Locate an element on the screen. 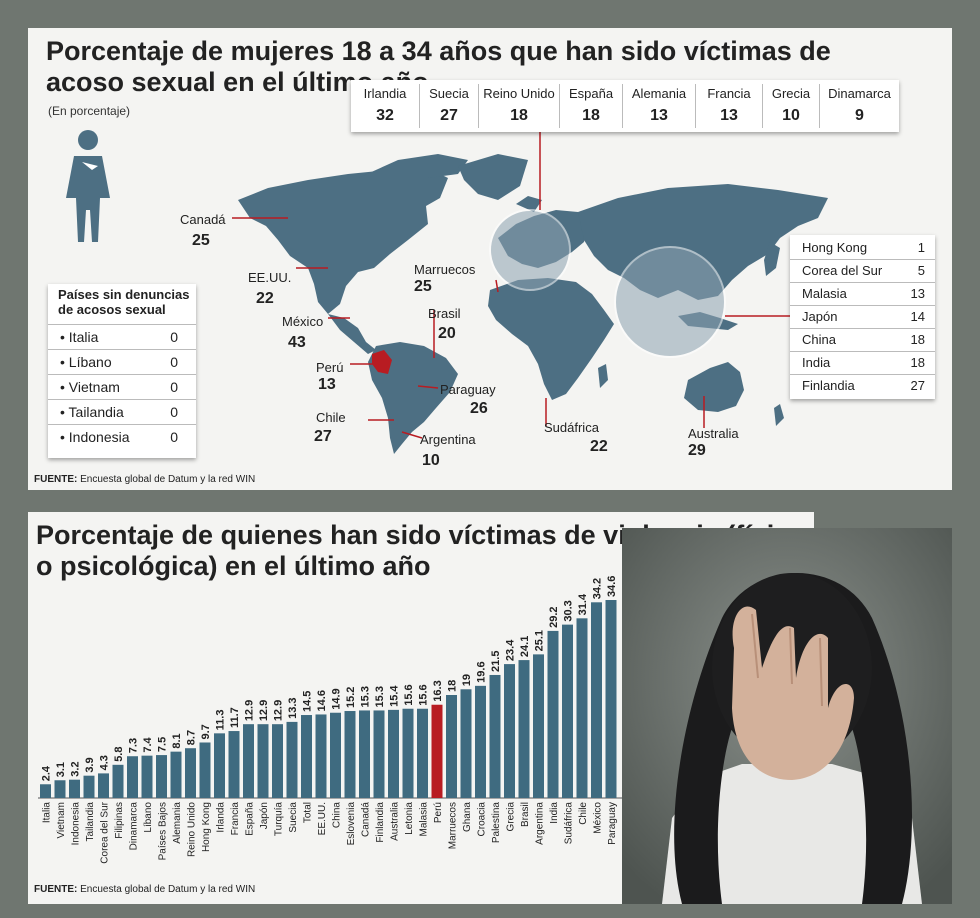 The image size is (980, 918). bar-value-label: 19.6 is located at coordinates (482, 671).